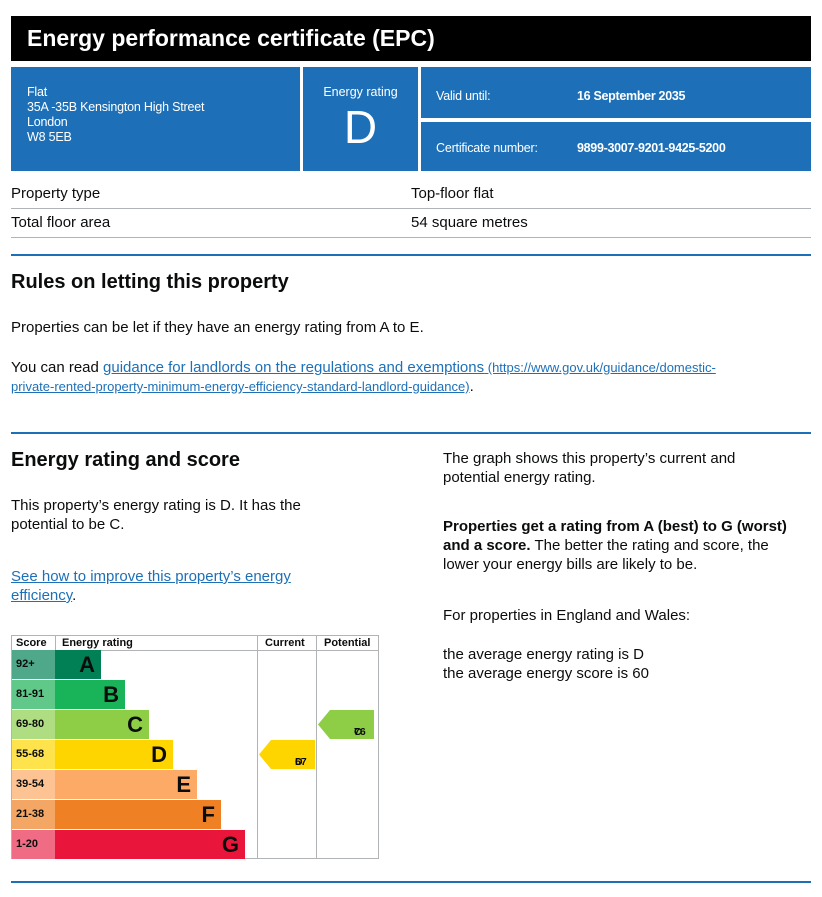 The image size is (822, 897). I want to click on band-letter-g: G, so click(230, 844).